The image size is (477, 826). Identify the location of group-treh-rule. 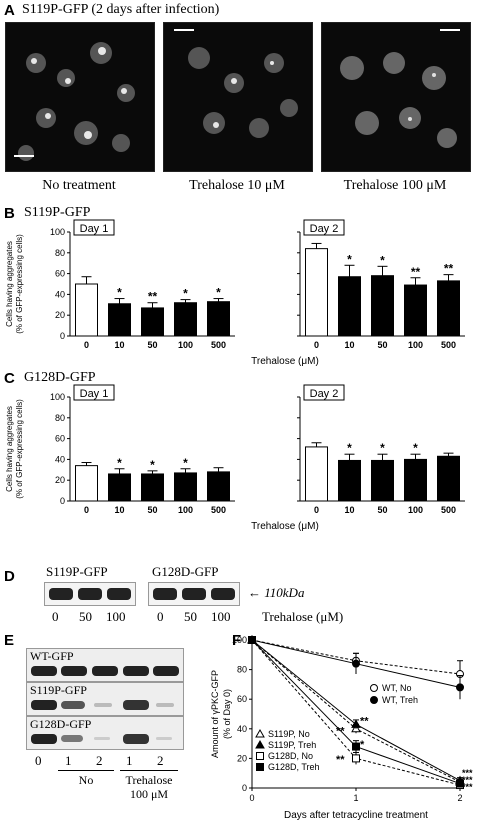
(149, 770).